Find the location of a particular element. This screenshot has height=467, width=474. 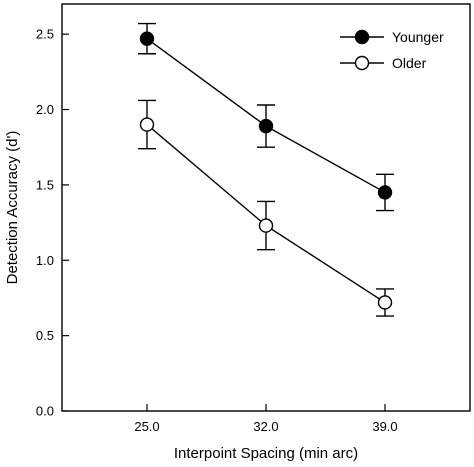

y-tick-label: 2.0 is located at coordinates (45, 109).